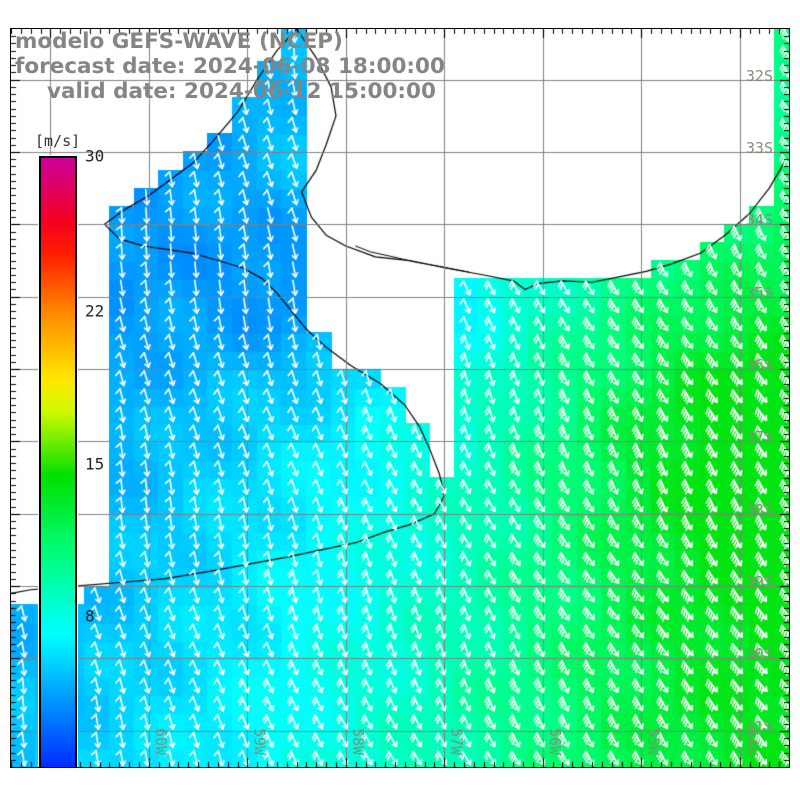 Image resolution: width=800 pixels, height=800 pixels. I want to click on colorbar-unit-label: [m/s], so click(58, 141).